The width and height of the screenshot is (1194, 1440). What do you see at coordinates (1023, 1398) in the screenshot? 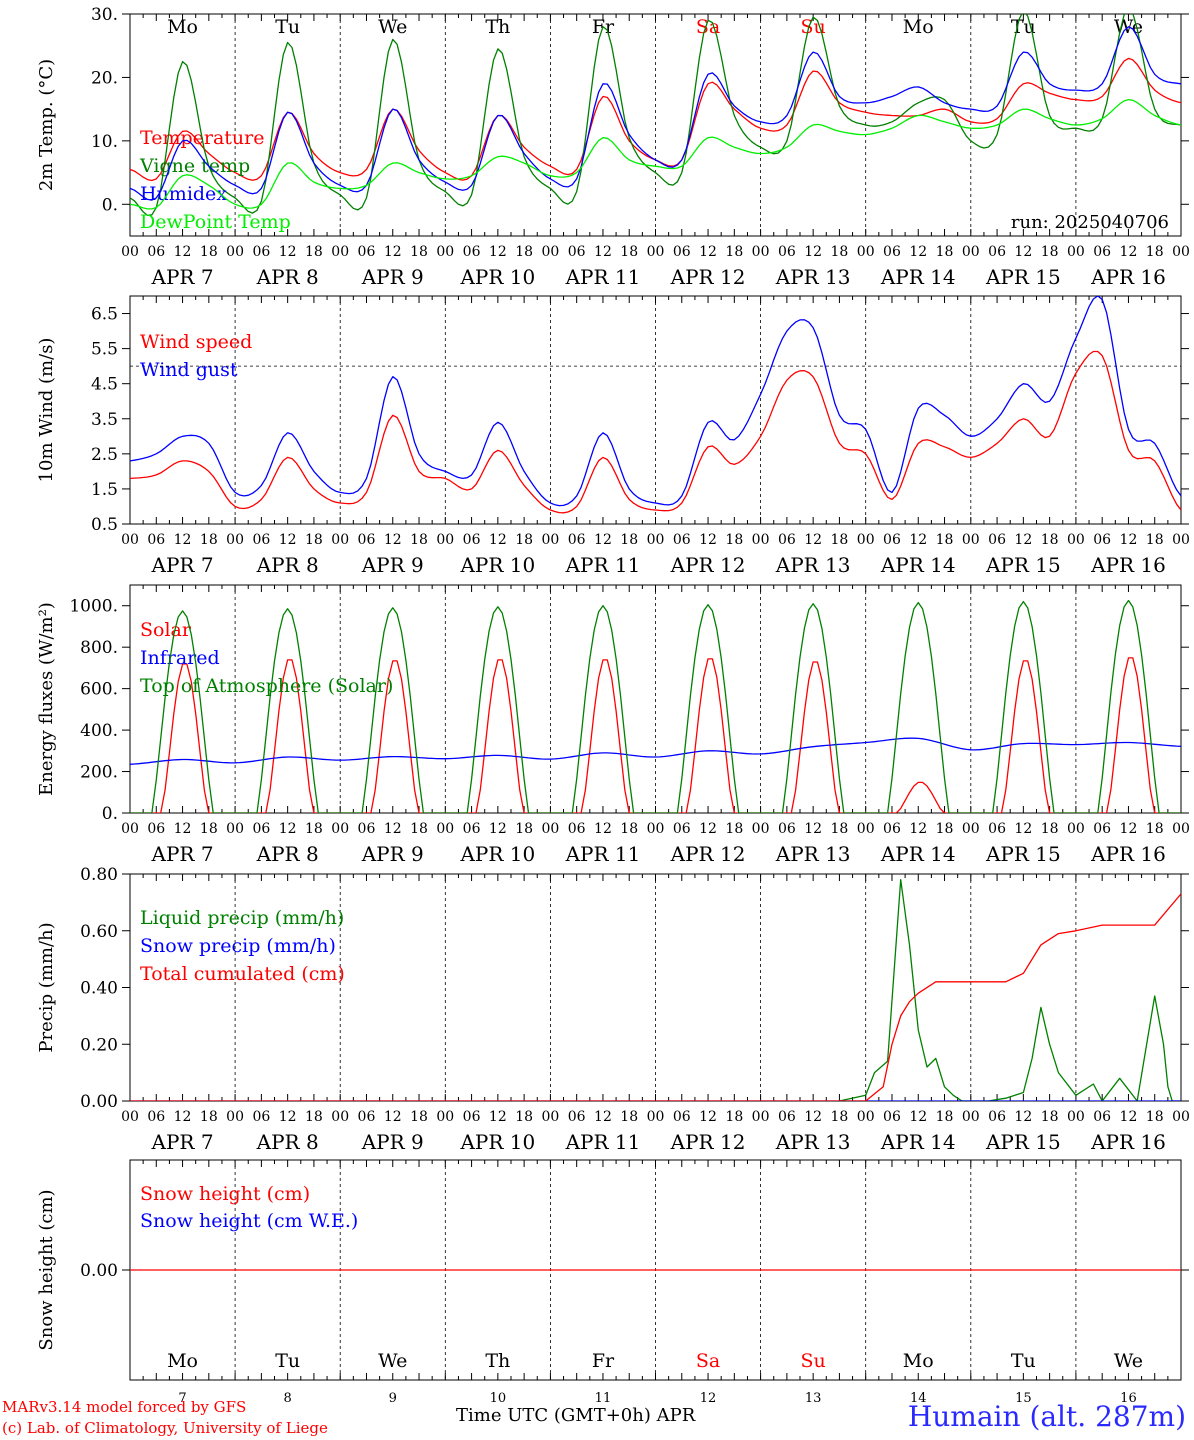
I see `day-number: 15` at bounding box center [1023, 1398].